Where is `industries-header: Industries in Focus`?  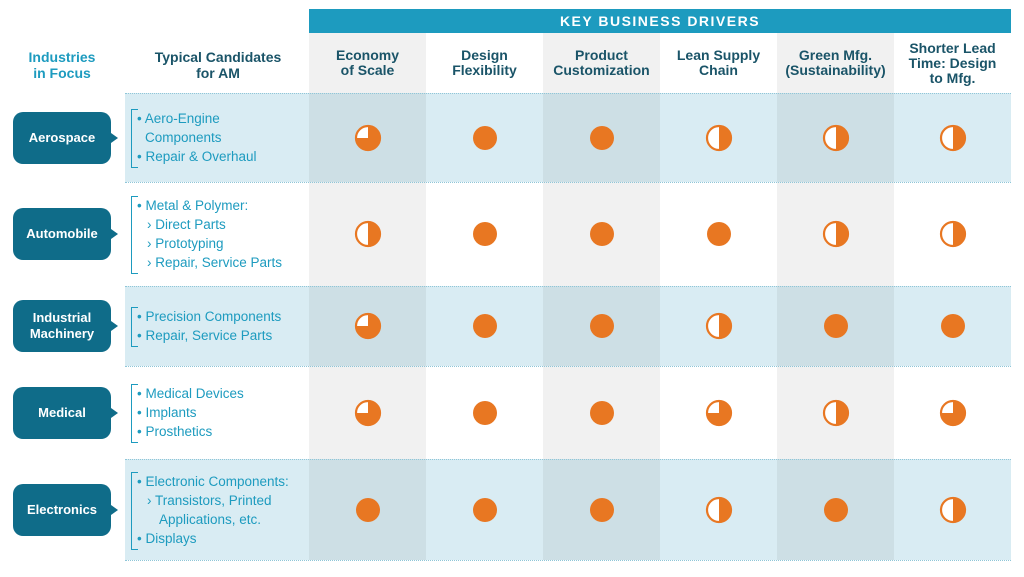 industries-header: Industries in Focus is located at coordinates (62, 65).